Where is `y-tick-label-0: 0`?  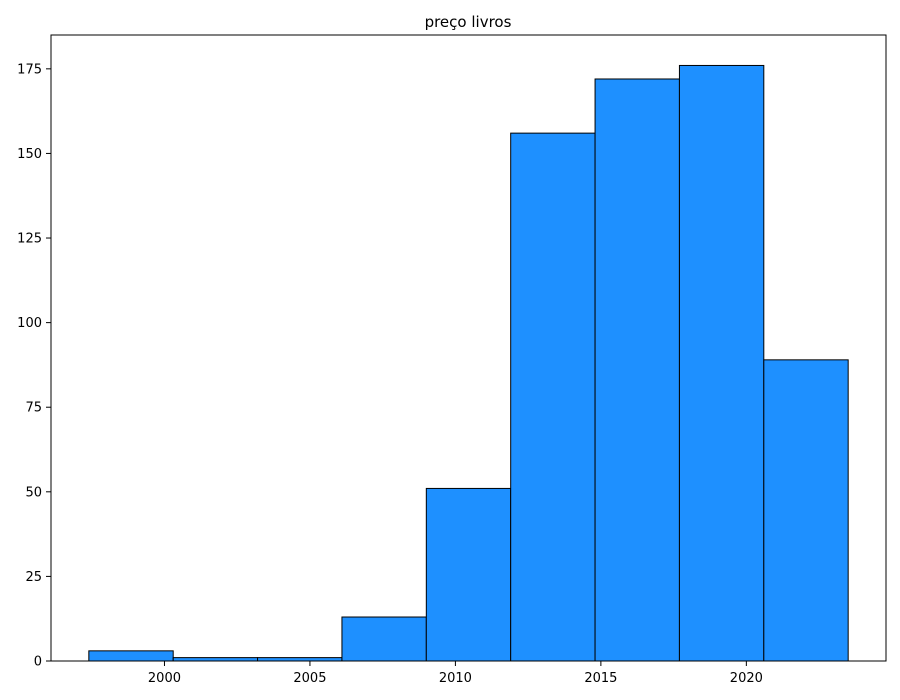 y-tick-label-0: 0 is located at coordinates (38, 662).